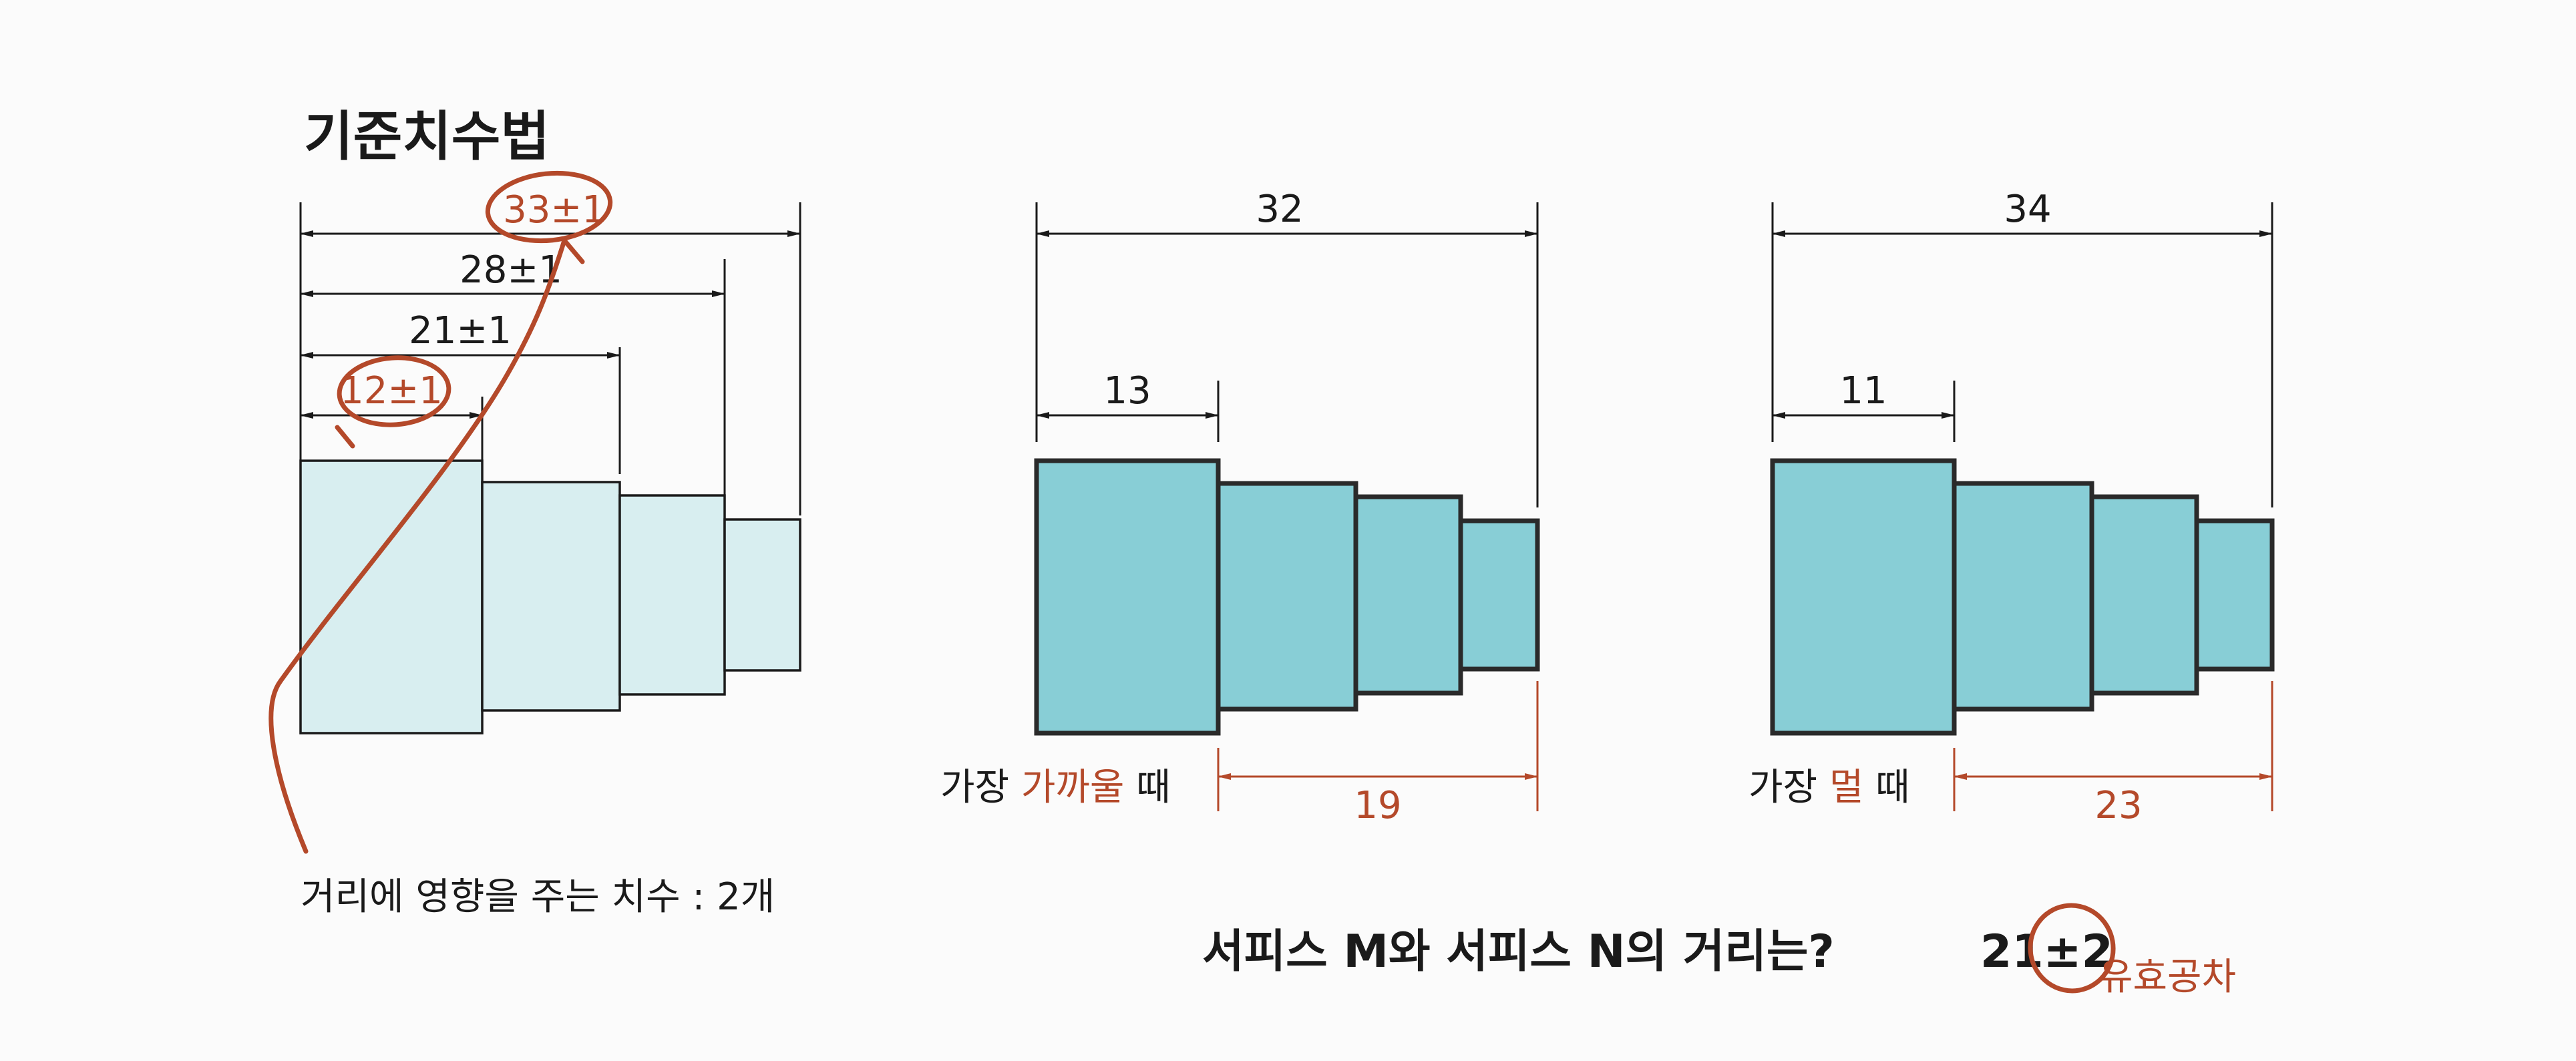  I want to click on dimension-13: 13, so click(1127, 391).